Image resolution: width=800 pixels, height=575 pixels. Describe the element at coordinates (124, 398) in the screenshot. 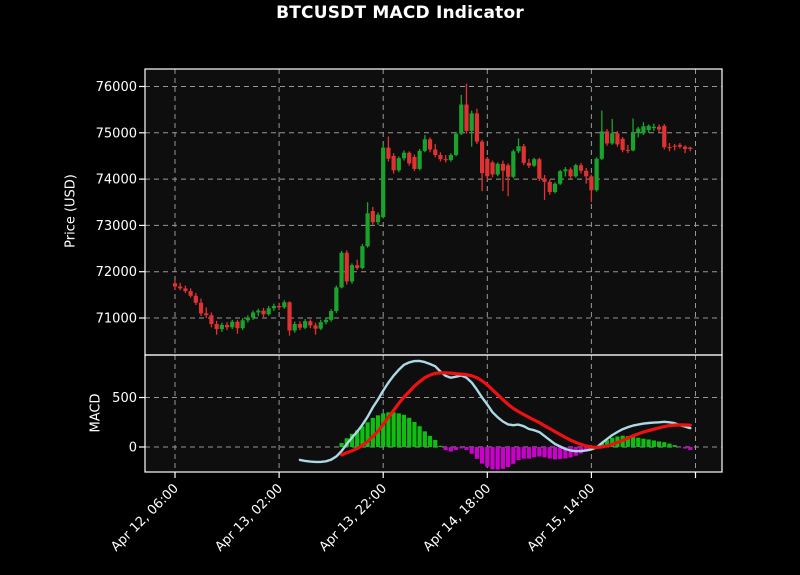

I see `macd-tick-label: 500` at that location.